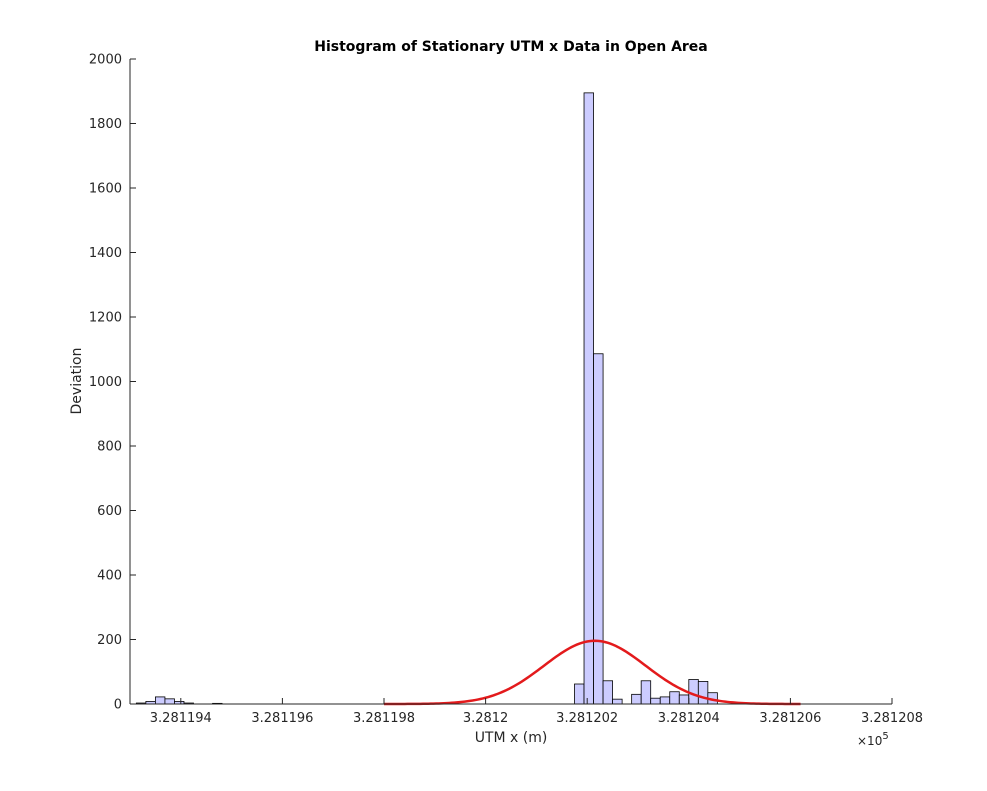 Image resolution: width=987 pixels, height=791 pixels. I want to click on x-tick-label-2: 3.281198, so click(384, 718).